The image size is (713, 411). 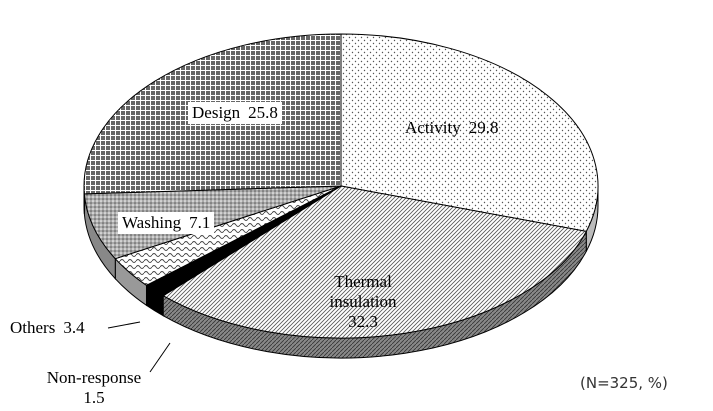 What do you see at coordinates (94, 397) in the screenshot?
I see `value-label: 1.5` at bounding box center [94, 397].